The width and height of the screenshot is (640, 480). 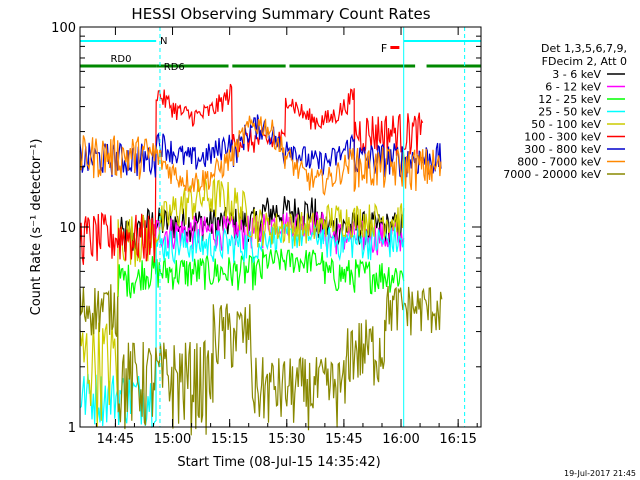 I want to click on y-tick-label: 10, so click(x=67, y=228).